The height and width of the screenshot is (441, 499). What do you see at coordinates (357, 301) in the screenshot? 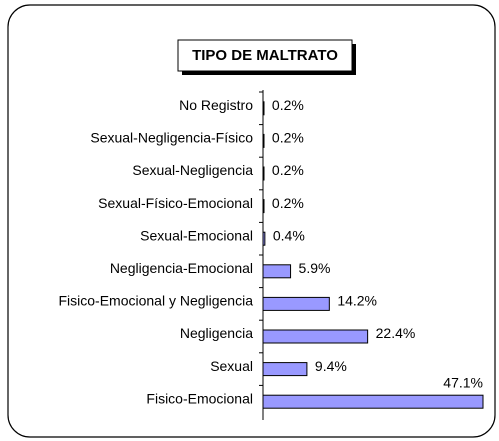
I see `value-label: 14.2%` at bounding box center [357, 301].